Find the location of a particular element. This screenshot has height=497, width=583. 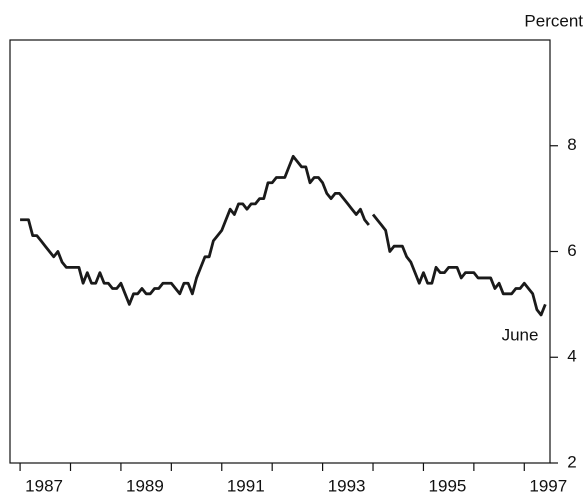

x-tick-label: 1989 is located at coordinates (145, 485).